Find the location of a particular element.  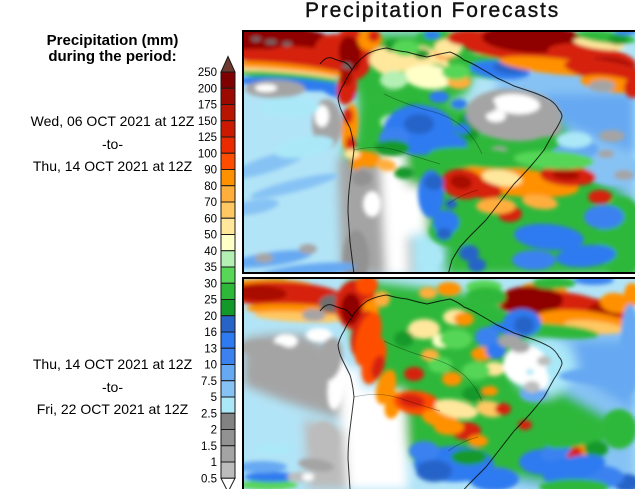

svg-text: 40 is located at coordinates (210, 252).